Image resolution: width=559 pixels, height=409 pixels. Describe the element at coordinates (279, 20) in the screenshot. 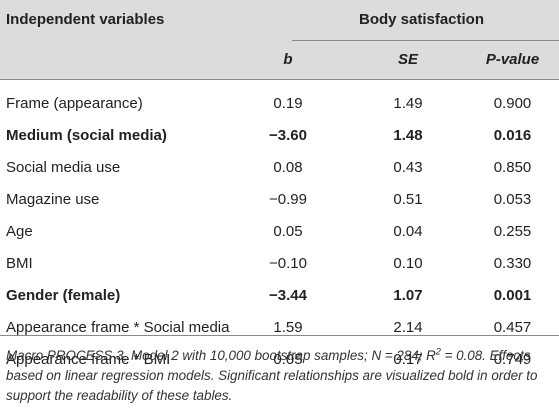

I see `table-header-band` at that location.